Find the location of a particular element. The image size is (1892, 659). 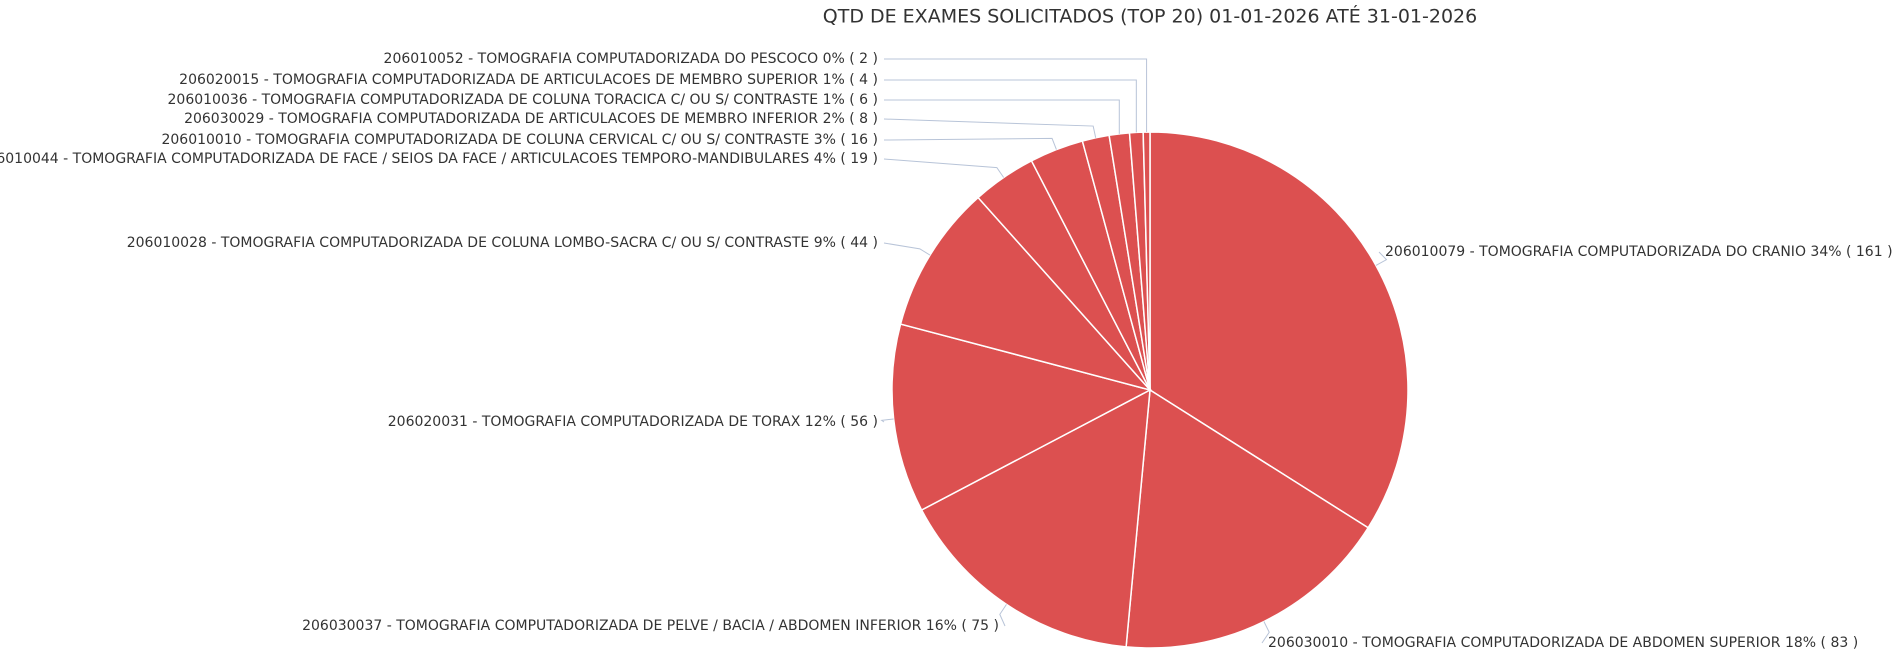

slice-value-label: 3% ( 16 ) is located at coordinates (846, 140).